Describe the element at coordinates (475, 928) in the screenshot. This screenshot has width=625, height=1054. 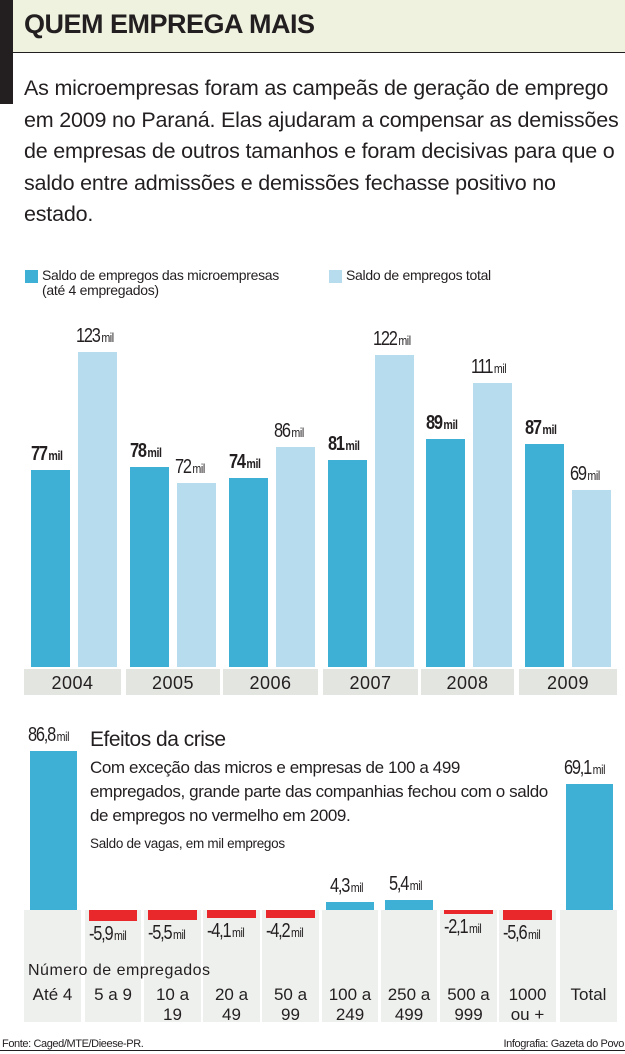
I see `value-label-cat-7-unit: mil` at that location.